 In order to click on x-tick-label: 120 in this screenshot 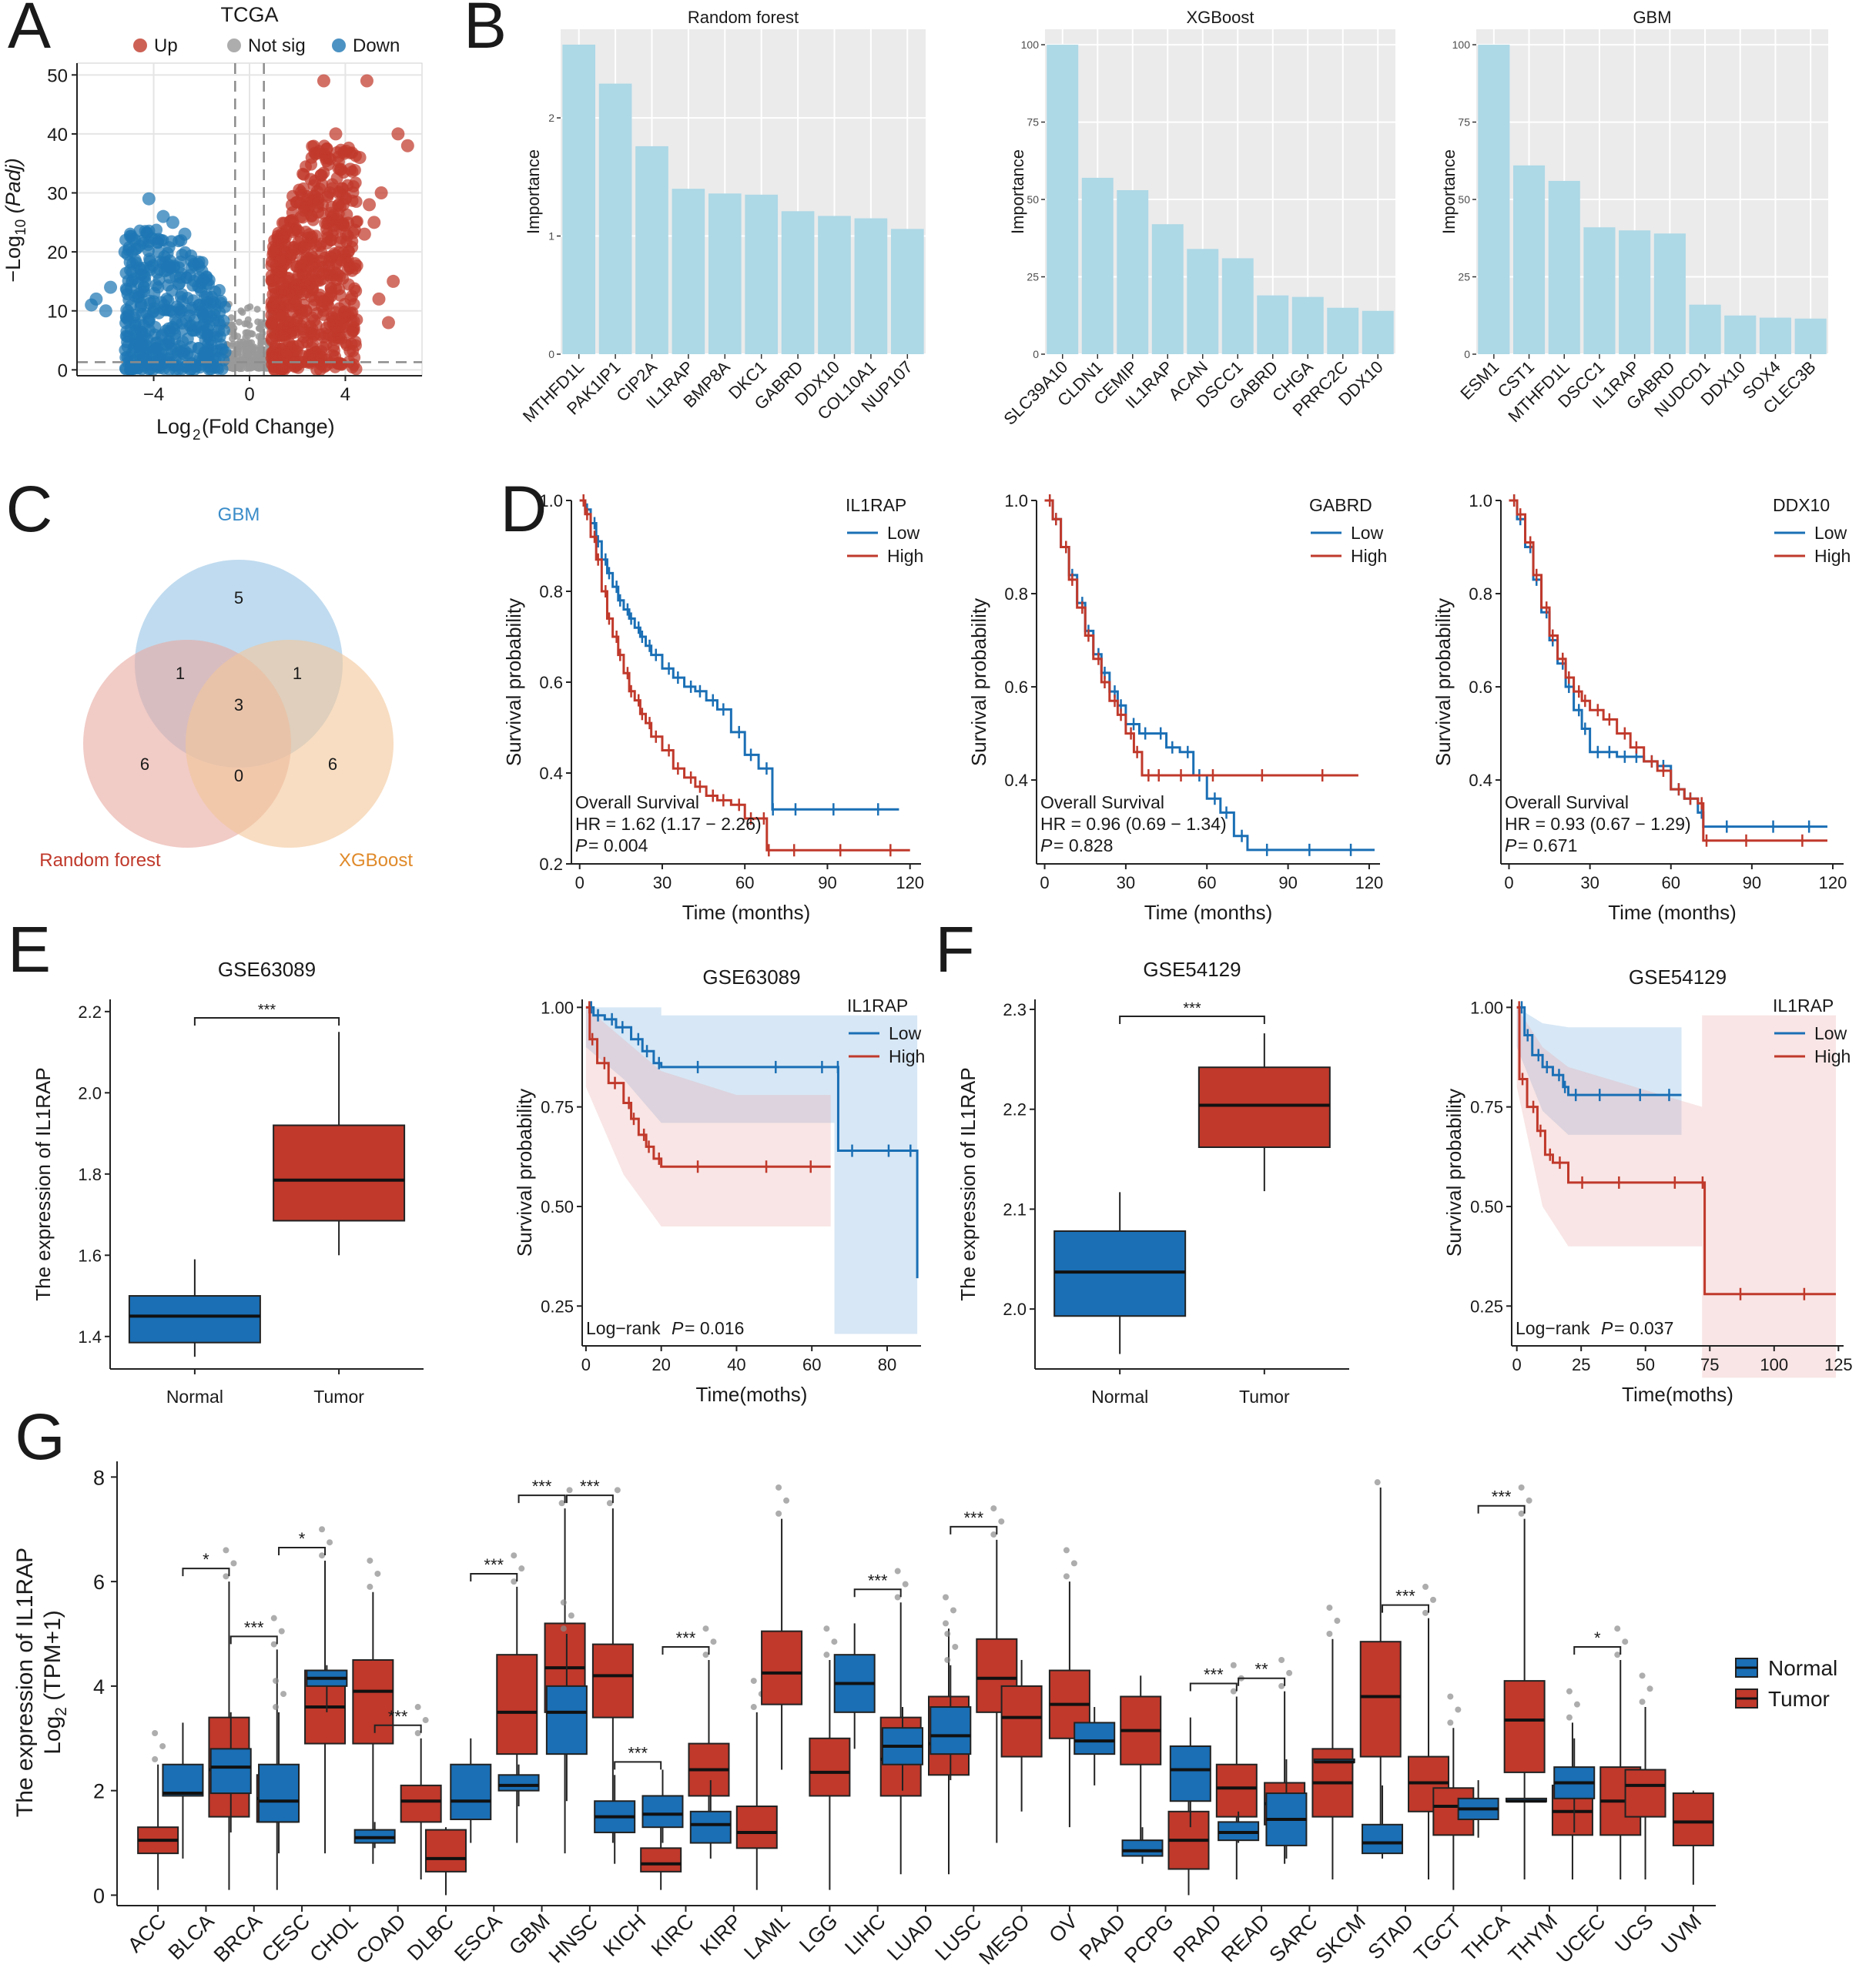, I will do `click(1833, 882)`.